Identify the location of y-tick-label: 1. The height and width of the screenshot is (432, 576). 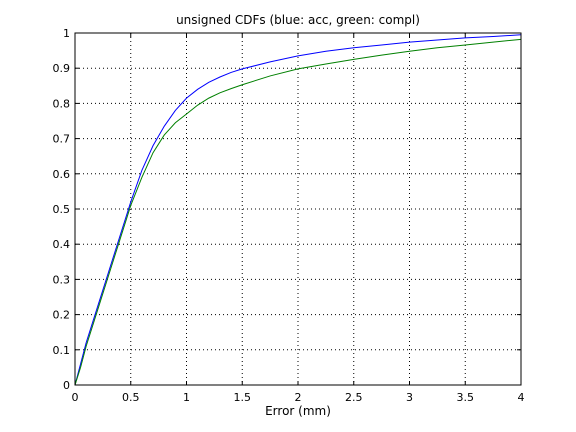
(66, 33).